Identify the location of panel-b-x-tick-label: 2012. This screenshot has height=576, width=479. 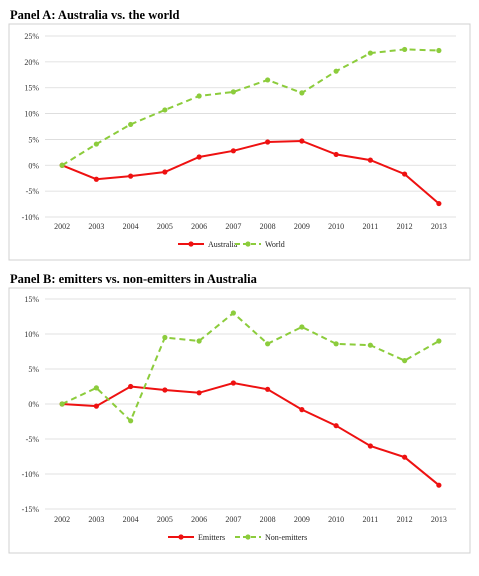
(405, 519).